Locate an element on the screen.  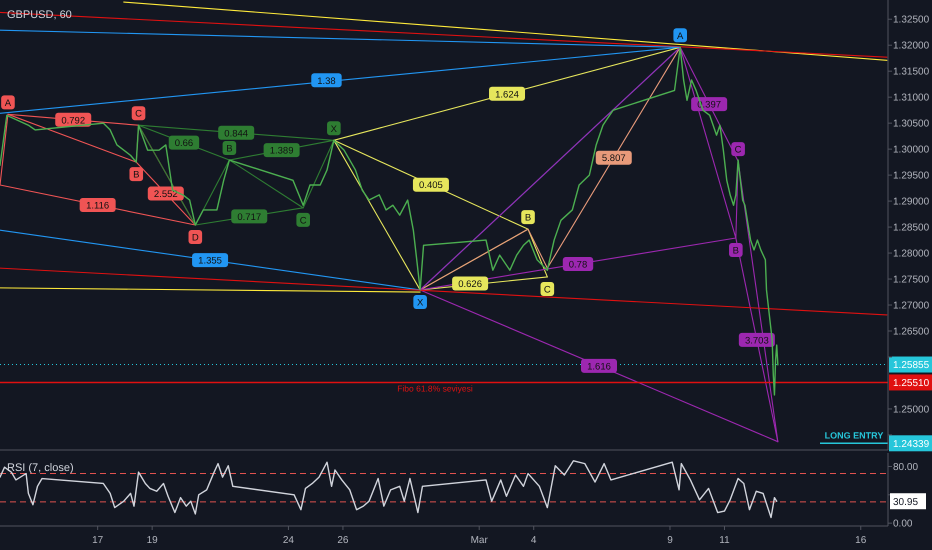
y-tick-label: 1.28500 is located at coordinates (911, 228).